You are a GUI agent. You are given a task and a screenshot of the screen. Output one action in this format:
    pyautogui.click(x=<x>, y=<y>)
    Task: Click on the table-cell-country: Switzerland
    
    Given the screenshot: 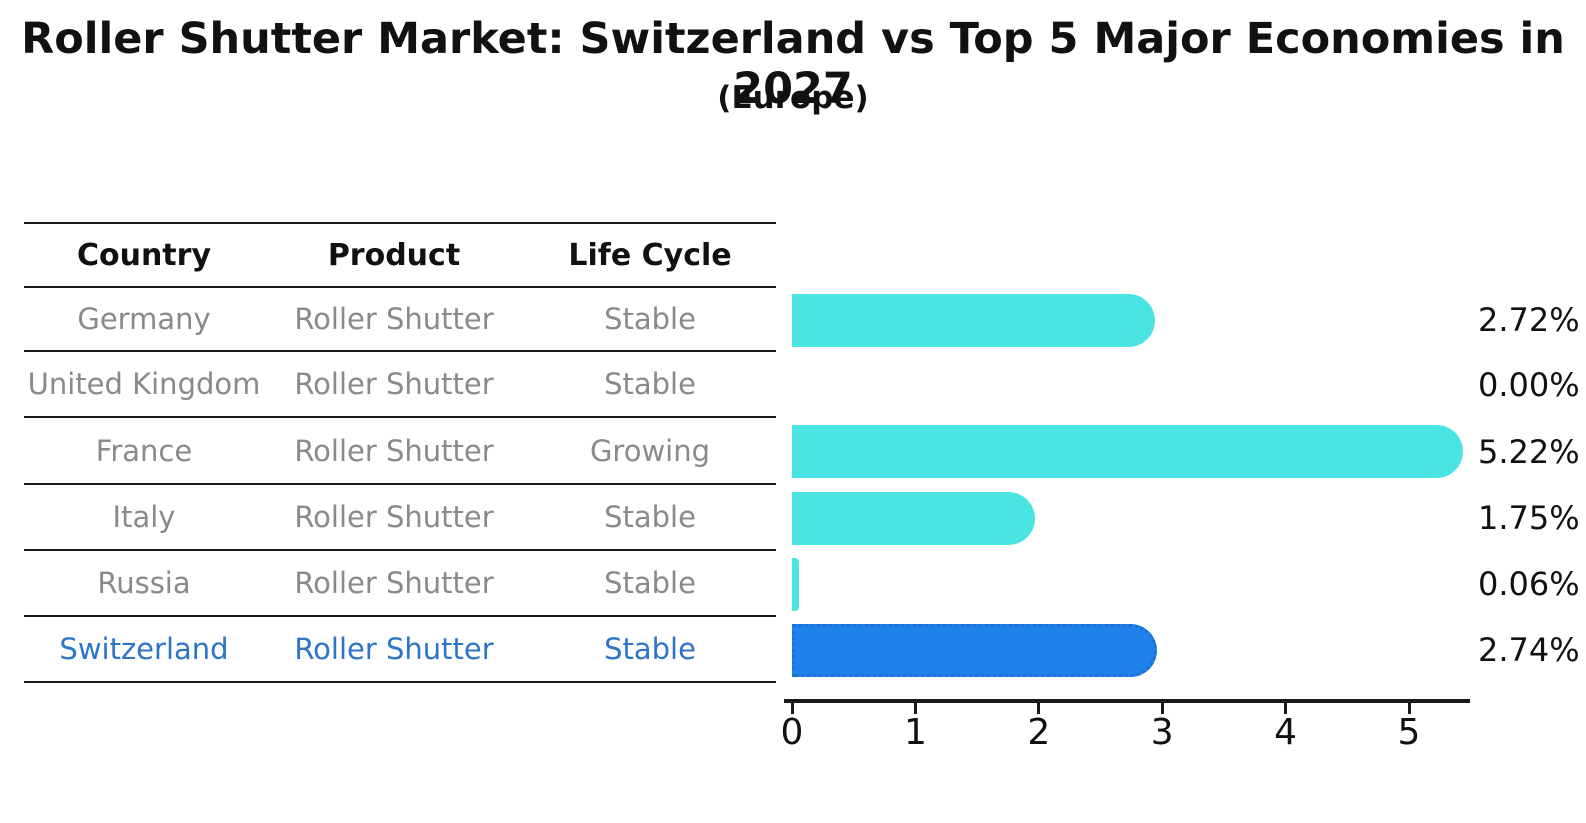 What is the action you would take?
    pyautogui.click(x=144, y=649)
    